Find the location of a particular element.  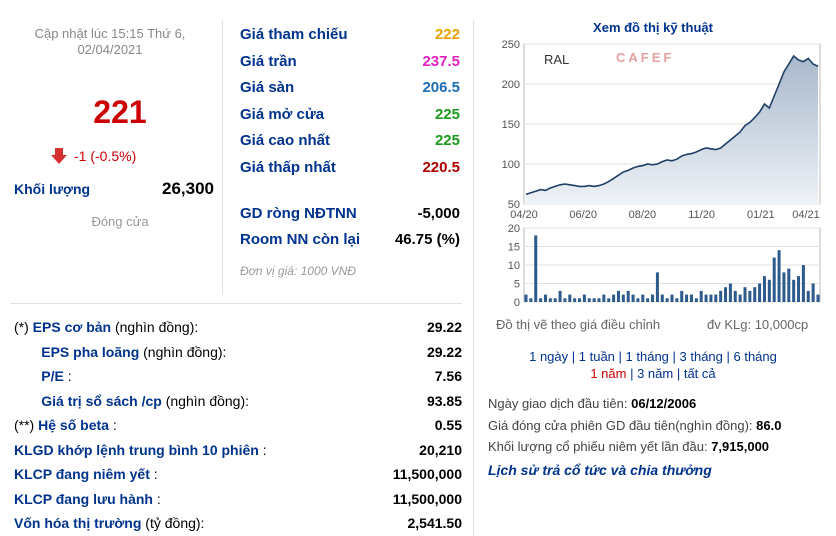

chart-watermark: CAFEF is located at coordinates (645, 57).